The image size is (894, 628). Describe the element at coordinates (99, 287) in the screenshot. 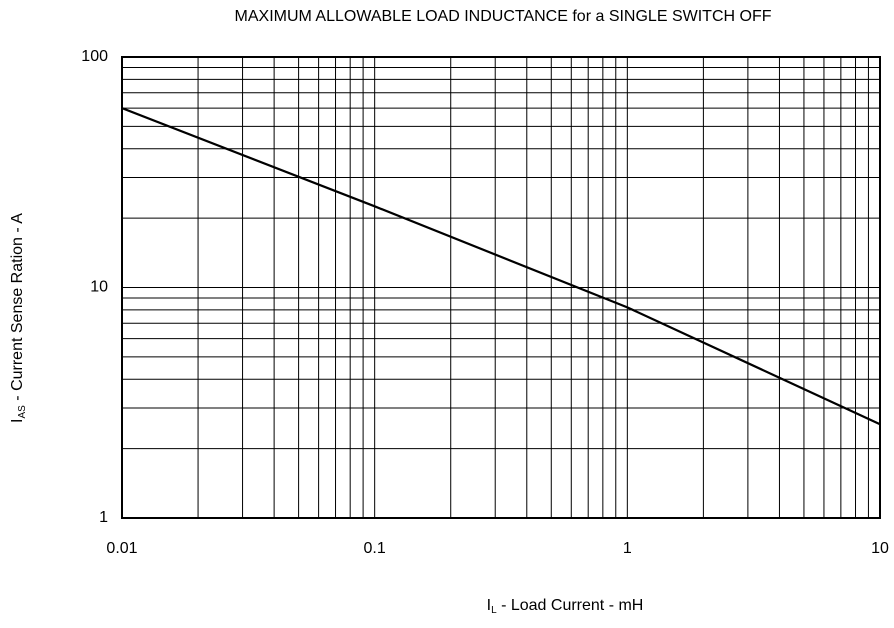

I see `y-tick-label: 10` at that location.